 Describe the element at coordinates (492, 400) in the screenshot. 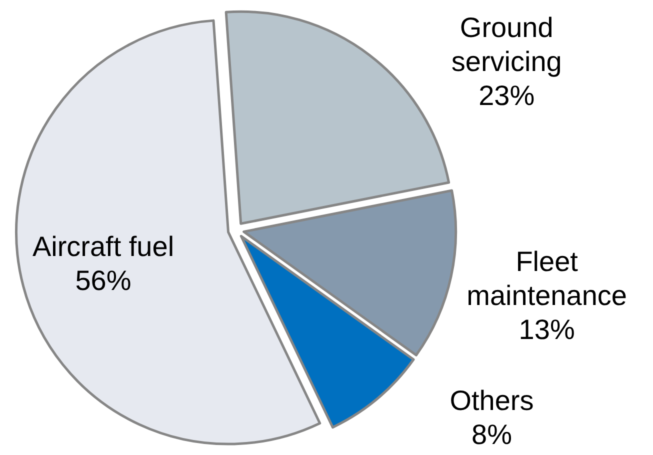

I see `slice-label: Others` at that location.